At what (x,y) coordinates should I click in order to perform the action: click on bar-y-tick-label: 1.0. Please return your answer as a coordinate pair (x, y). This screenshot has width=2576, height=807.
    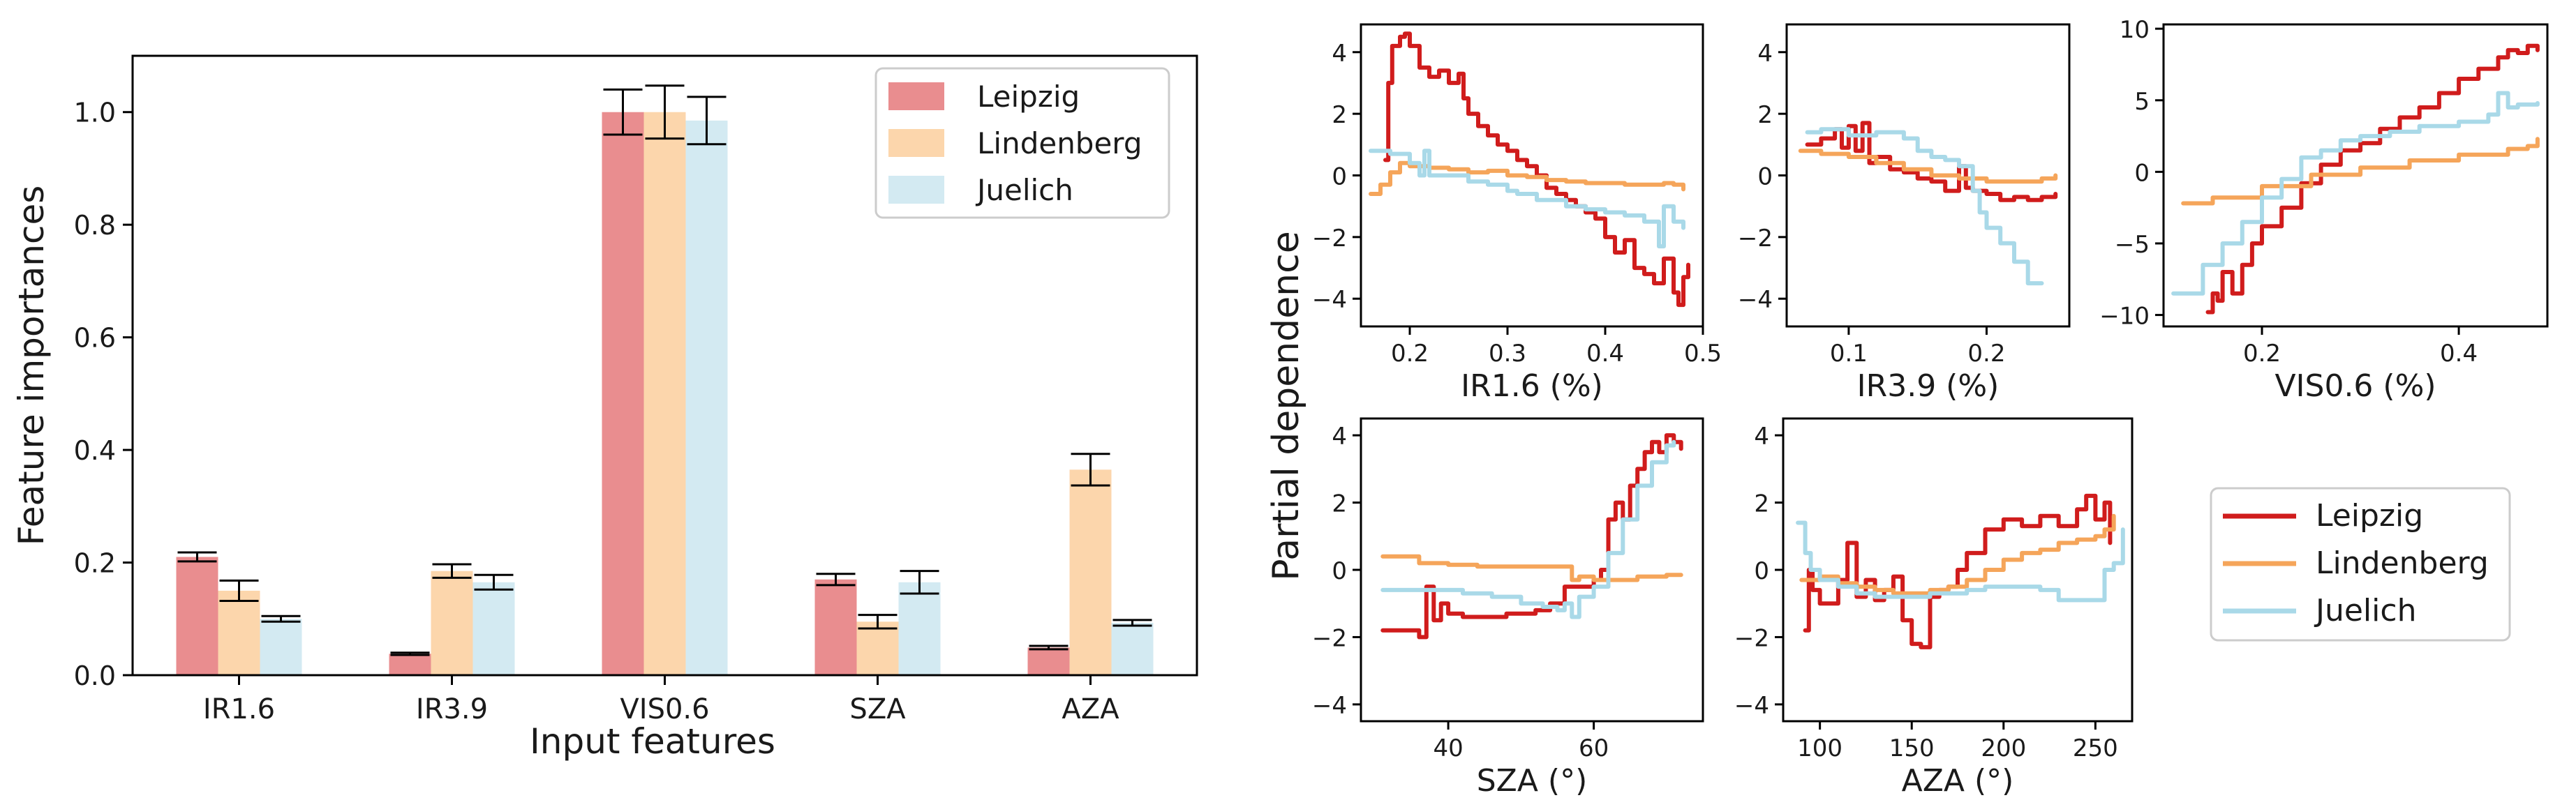
    Looking at the image, I should click on (95, 113).